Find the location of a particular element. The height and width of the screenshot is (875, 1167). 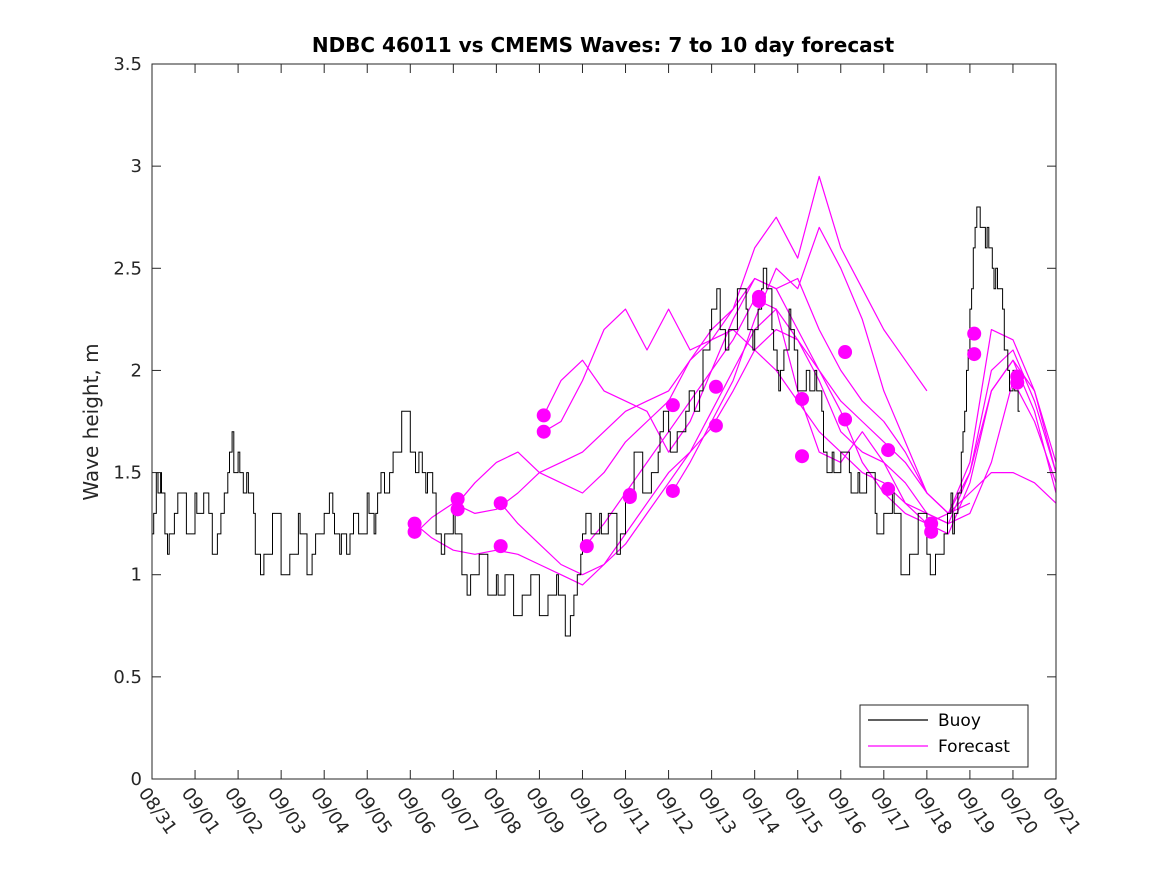

y-tick-label: 3.5 is located at coordinates (127, 64).